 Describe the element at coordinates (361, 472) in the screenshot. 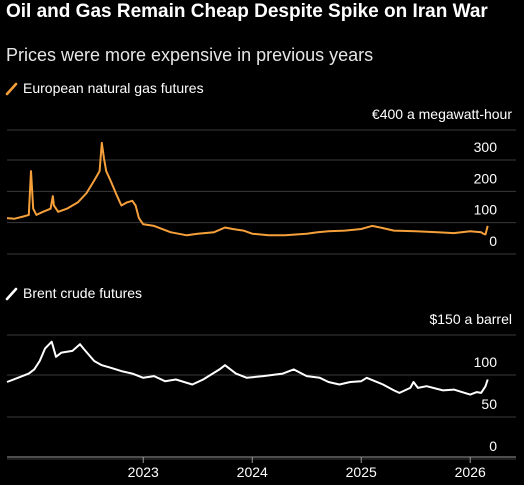

I see `x-tick-label: 2025` at that location.